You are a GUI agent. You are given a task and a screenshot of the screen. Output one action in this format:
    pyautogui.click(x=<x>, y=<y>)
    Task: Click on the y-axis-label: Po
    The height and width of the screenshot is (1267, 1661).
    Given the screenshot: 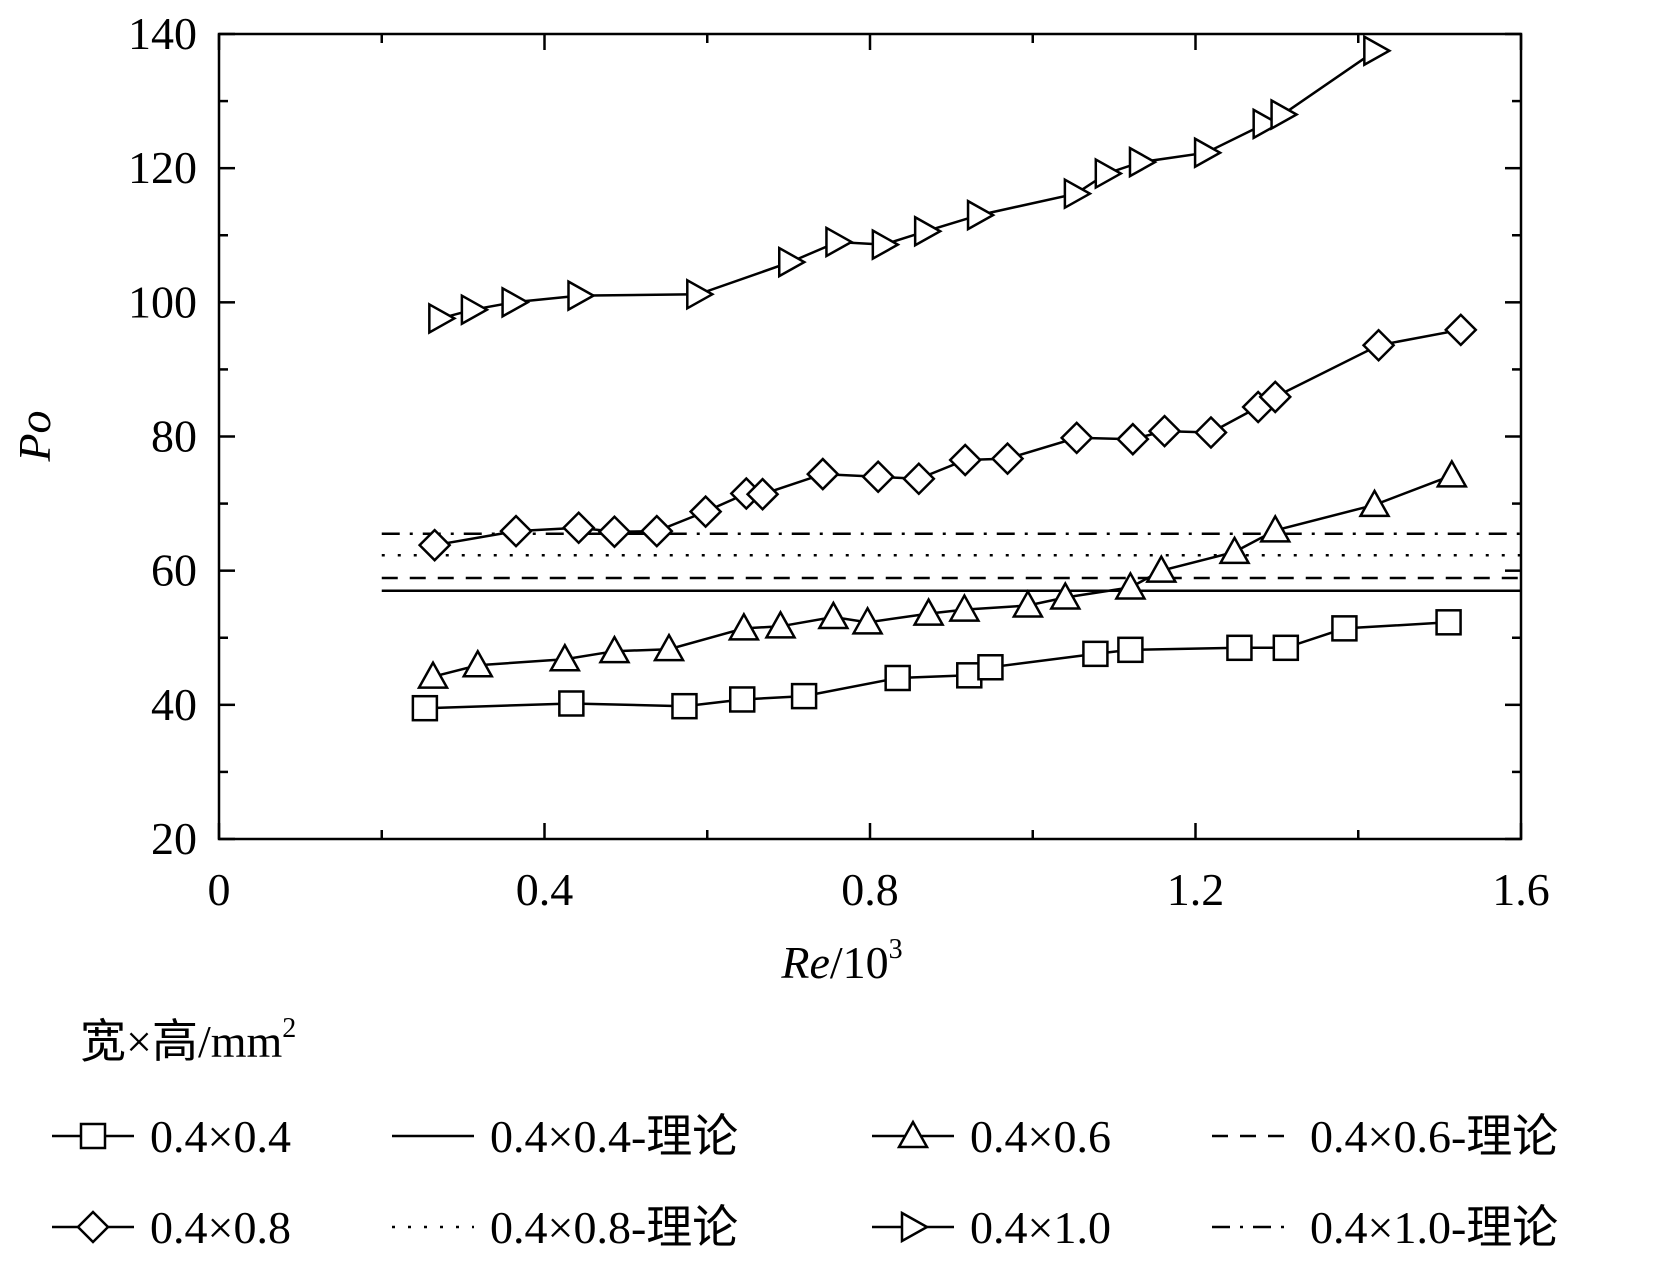 What is the action you would take?
    pyautogui.click(x=34, y=436)
    